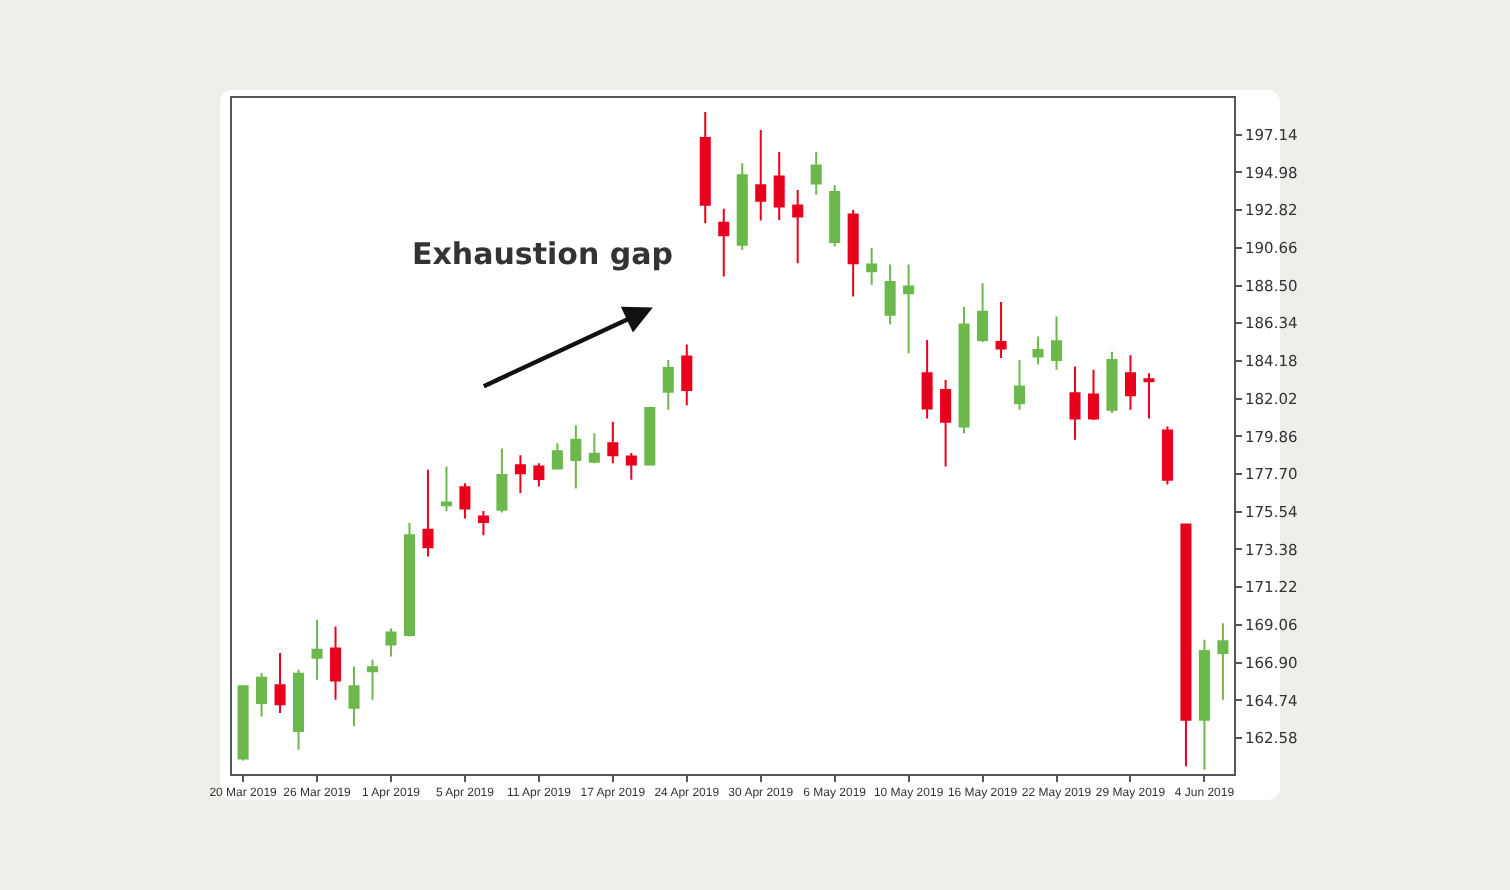 The width and height of the screenshot is (1510, 890). I want to click on annotation: Exhaustion gap, so click(543, 254).